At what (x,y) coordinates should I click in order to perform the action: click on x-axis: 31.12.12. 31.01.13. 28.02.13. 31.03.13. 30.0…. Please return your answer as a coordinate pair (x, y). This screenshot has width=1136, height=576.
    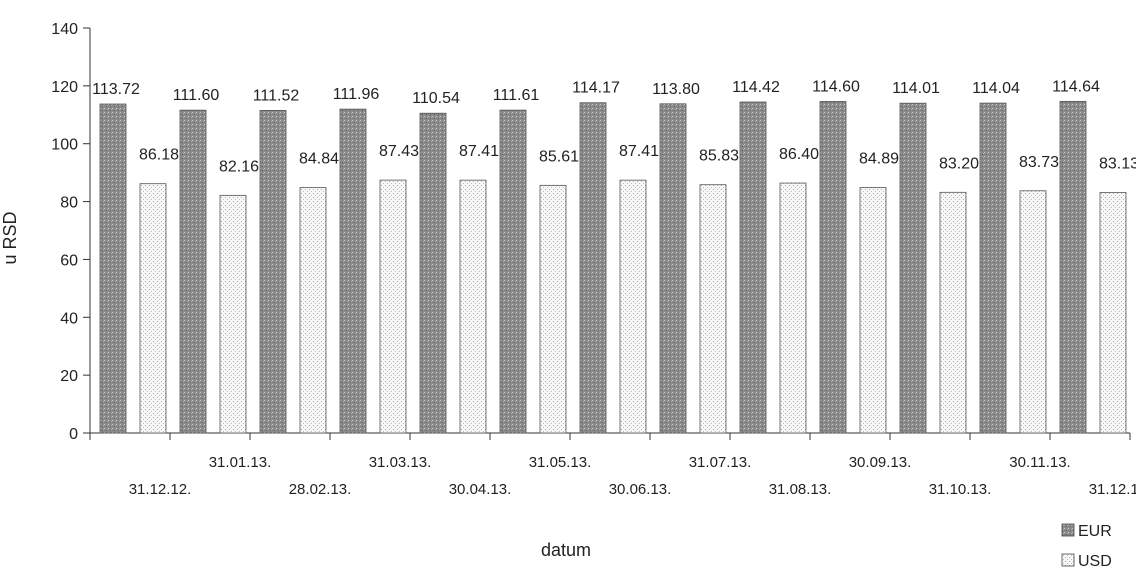
    Looking at the image, I should click on (612, 465).